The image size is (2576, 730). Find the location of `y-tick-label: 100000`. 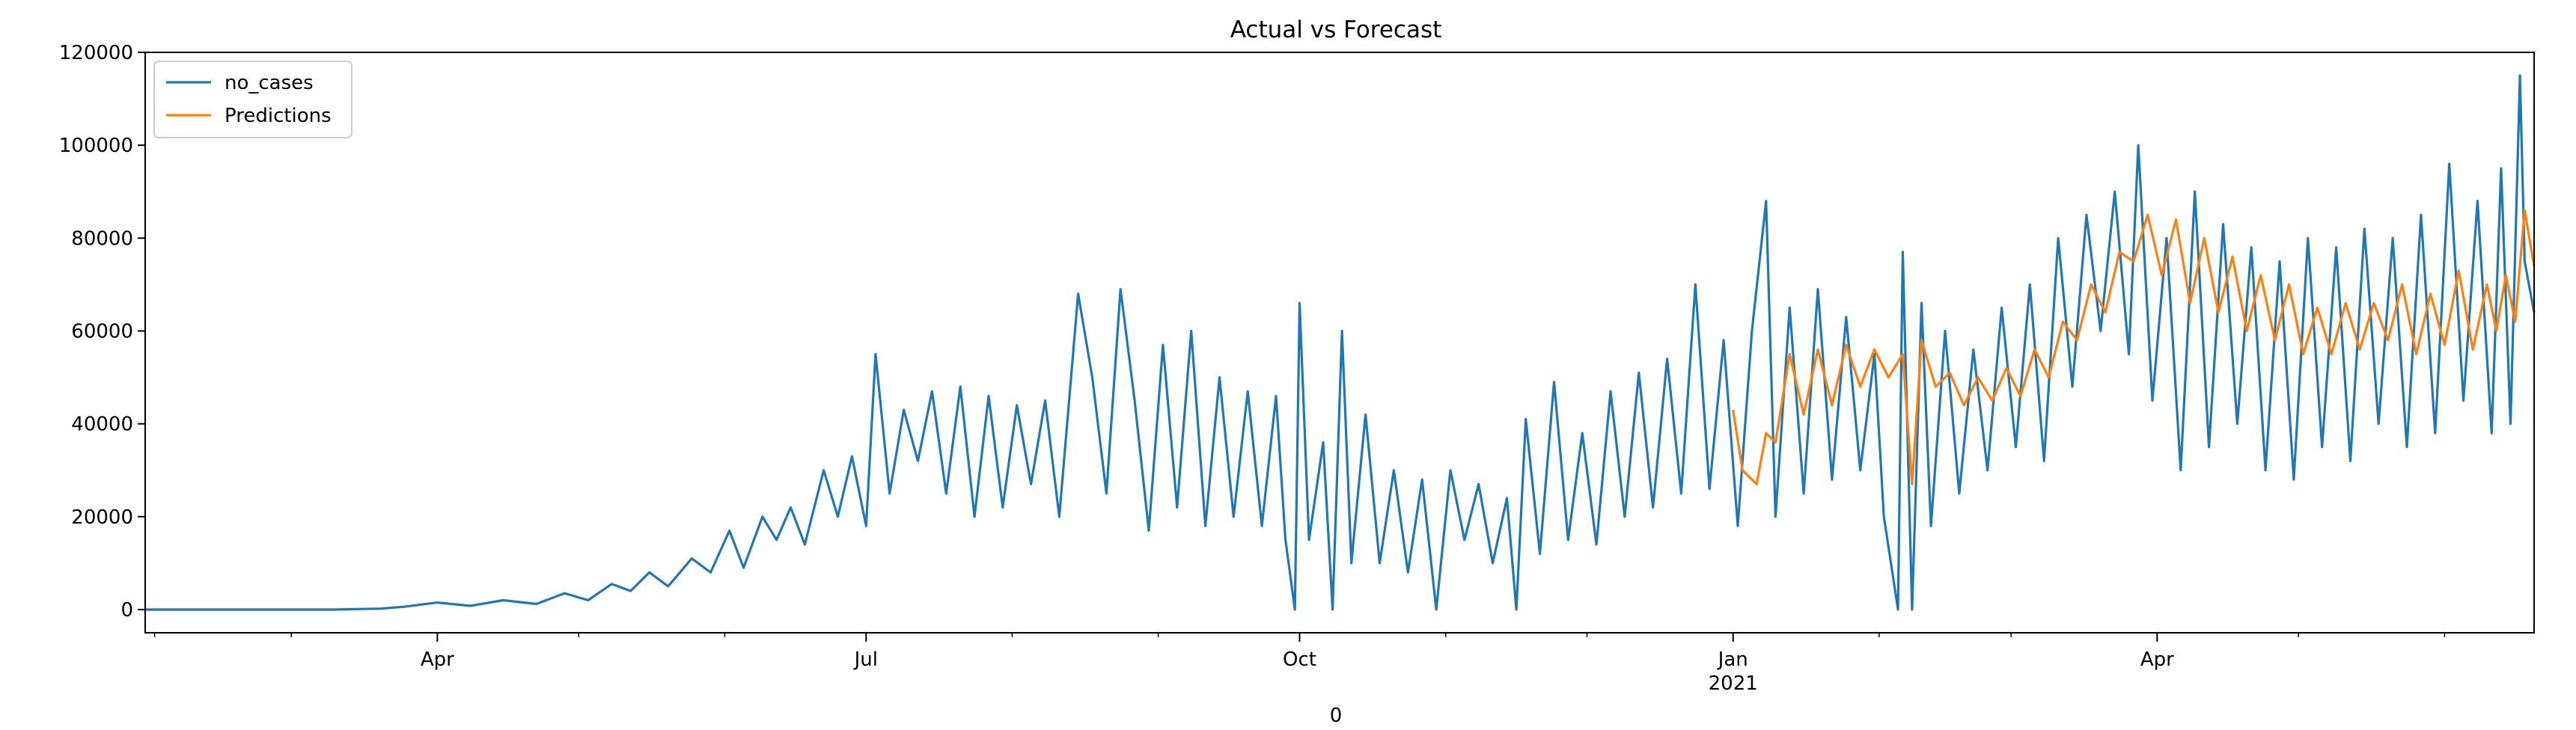

y-tick-label: 100000 is located at coordinates (96, 146).